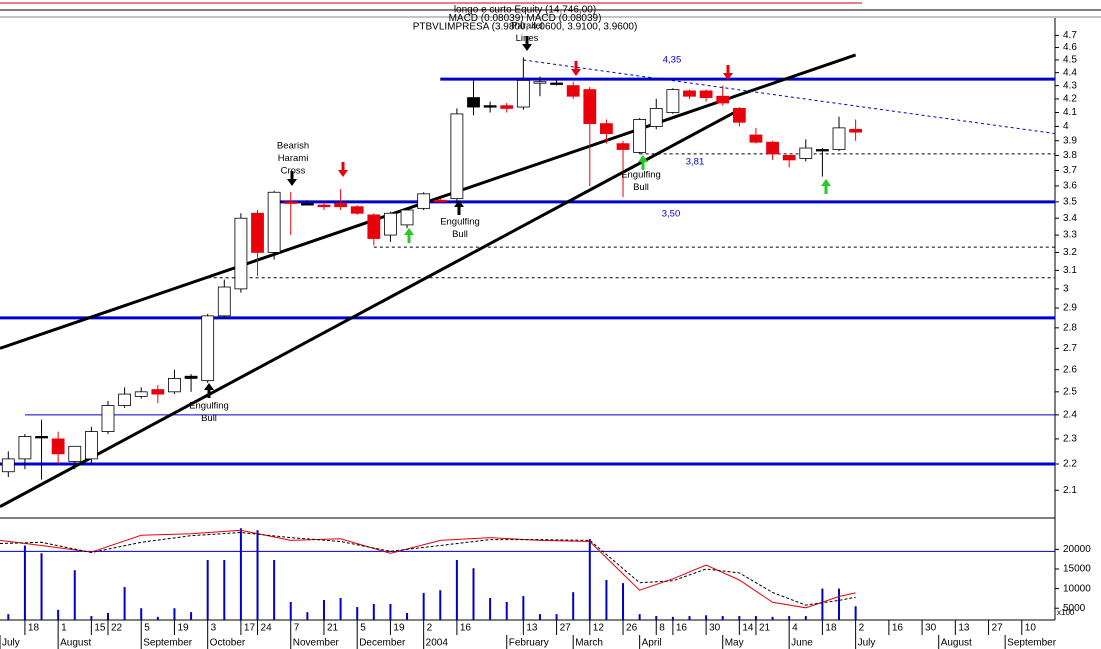  Describe the element at coordinates (1070, 327) in the screenshot. I see `y-tick-label: 2.8` at that location.